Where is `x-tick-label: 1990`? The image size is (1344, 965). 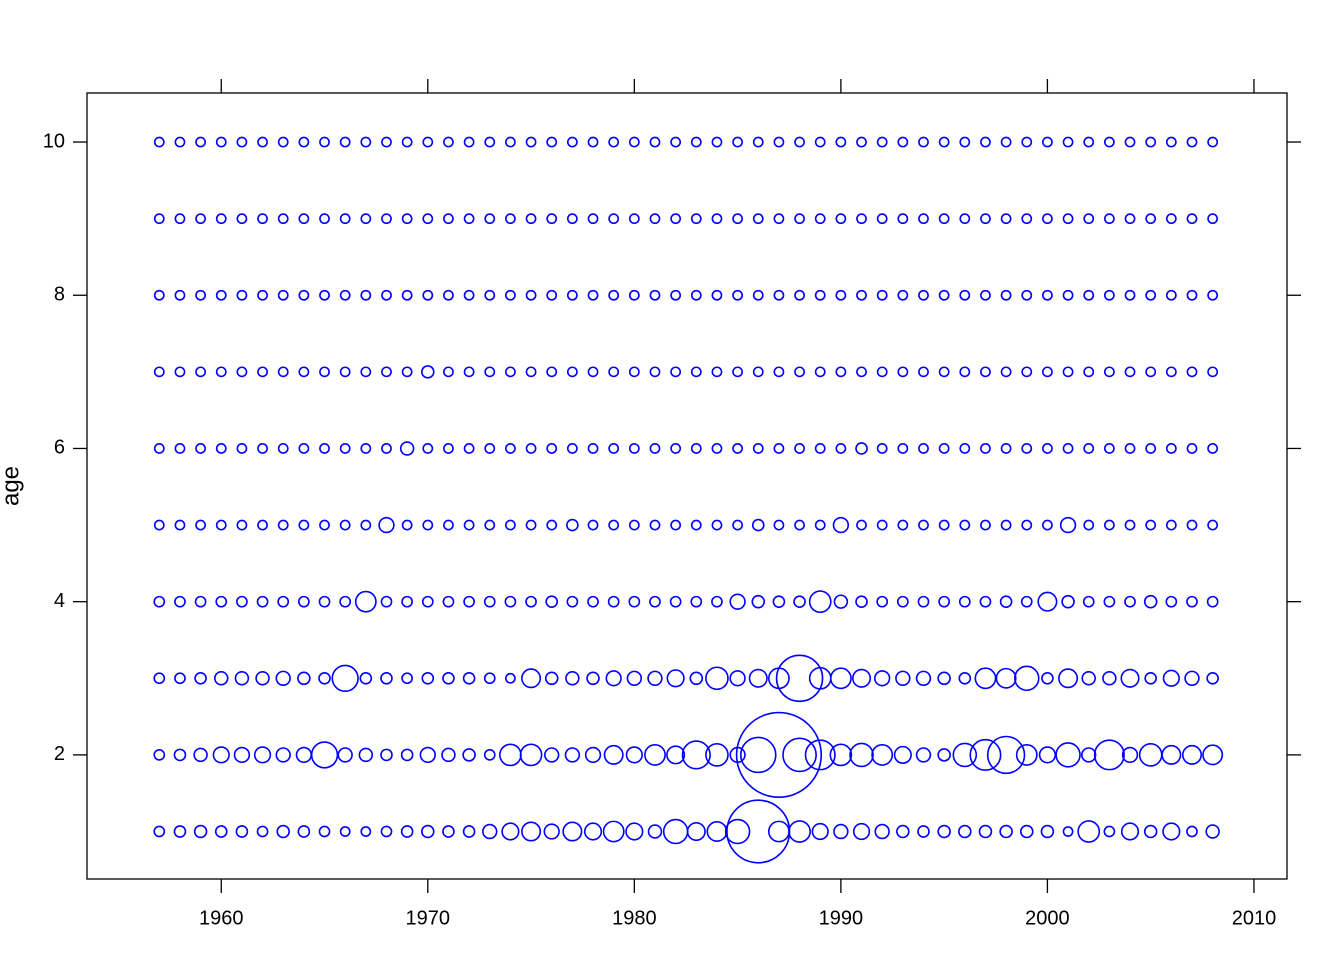
x-tick-label: 1990 is located at coordinates (841, 918).